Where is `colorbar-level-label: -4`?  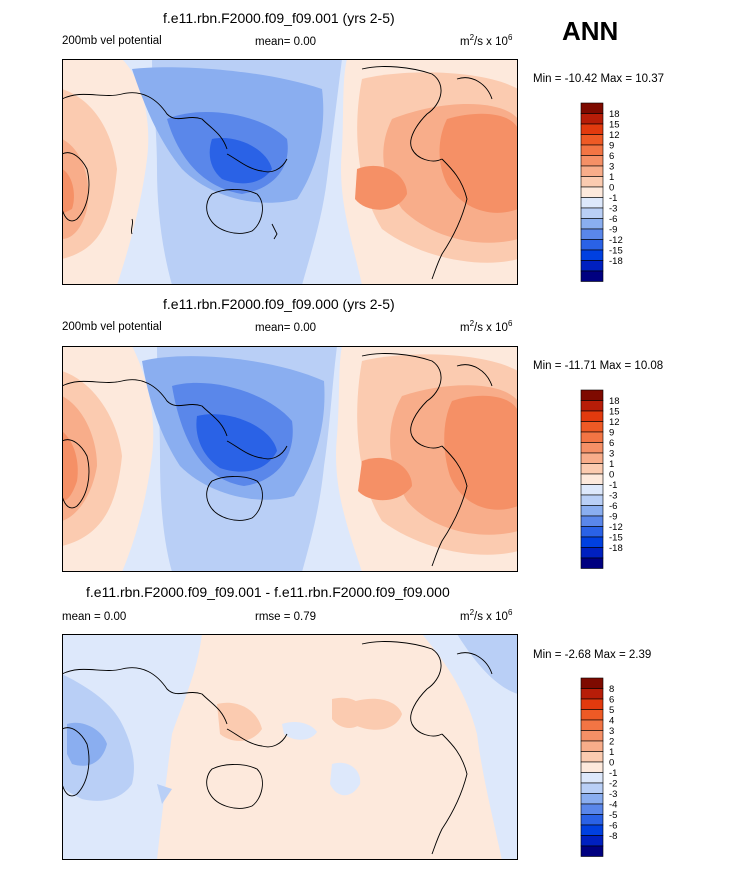
colorbar-level-label: -4 is located at coordinates (613, 805).